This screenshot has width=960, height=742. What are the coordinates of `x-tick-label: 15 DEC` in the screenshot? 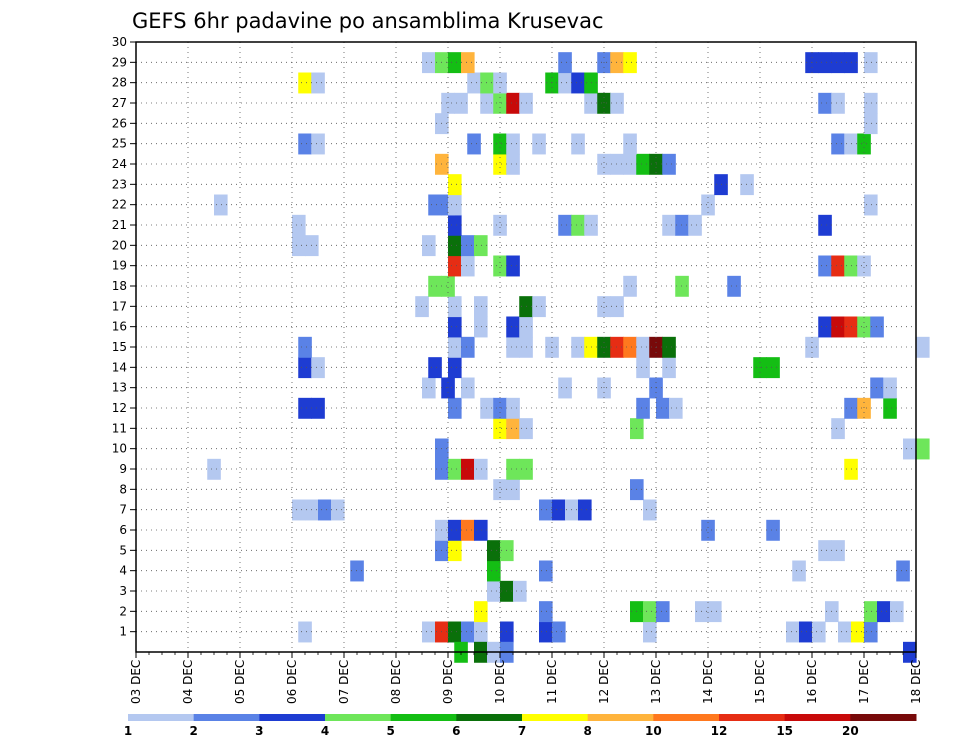 It's located at (760, 682).